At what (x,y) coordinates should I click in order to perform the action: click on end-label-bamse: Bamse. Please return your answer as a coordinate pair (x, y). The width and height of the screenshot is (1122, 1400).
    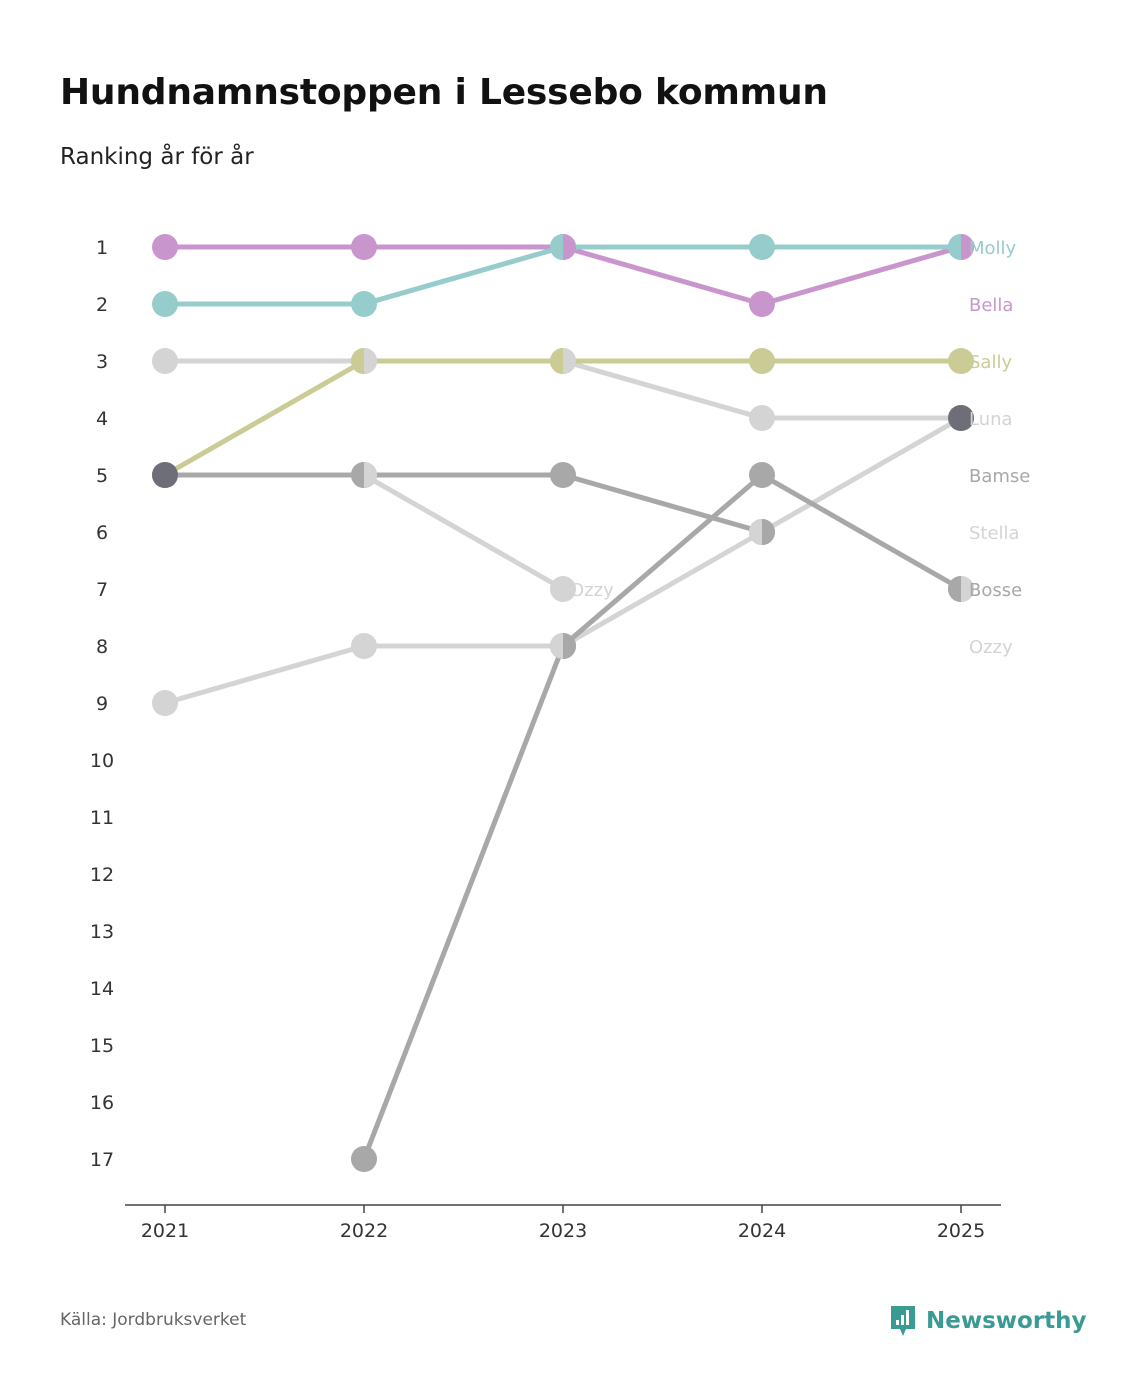
    Looking at the image, I should click on (999, 476).